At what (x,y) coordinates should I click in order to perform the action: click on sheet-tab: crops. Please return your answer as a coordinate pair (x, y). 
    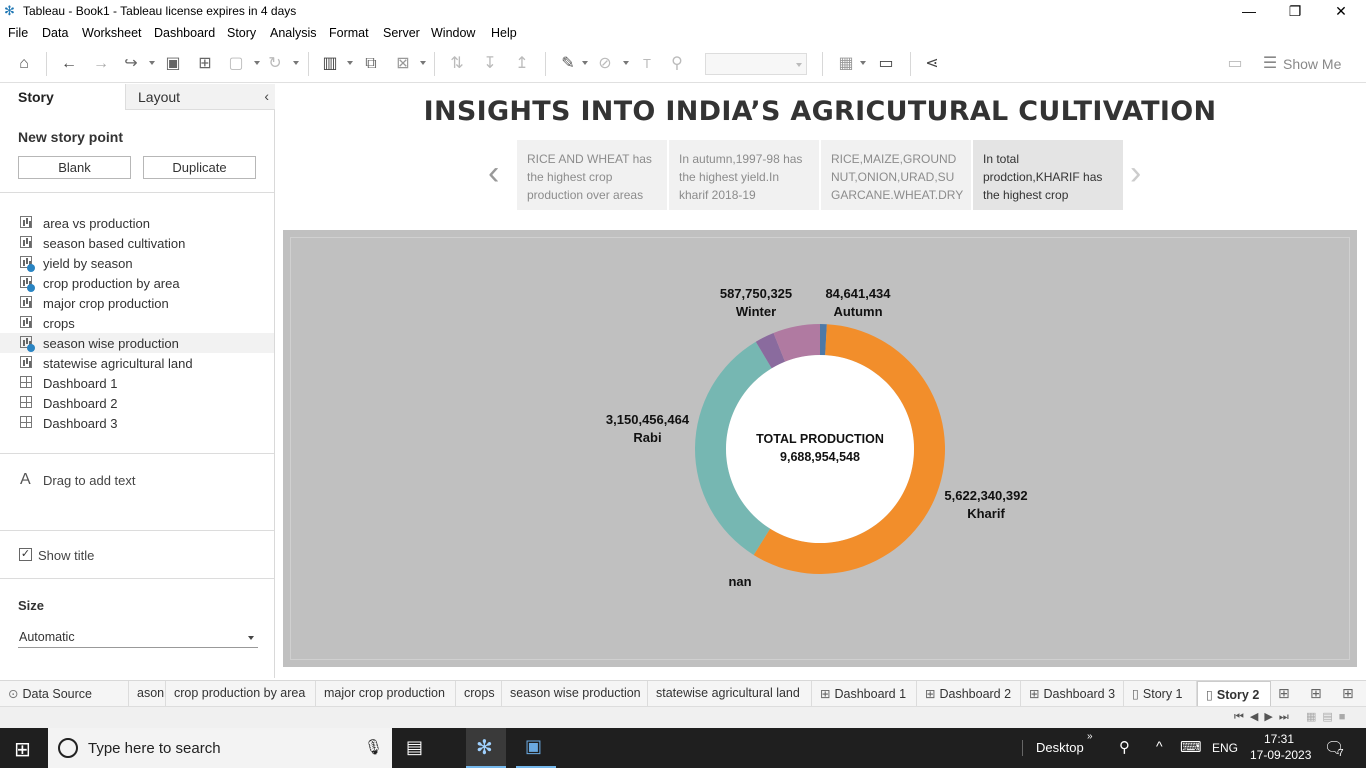
    Looking at the image, I should click on (479, 693).